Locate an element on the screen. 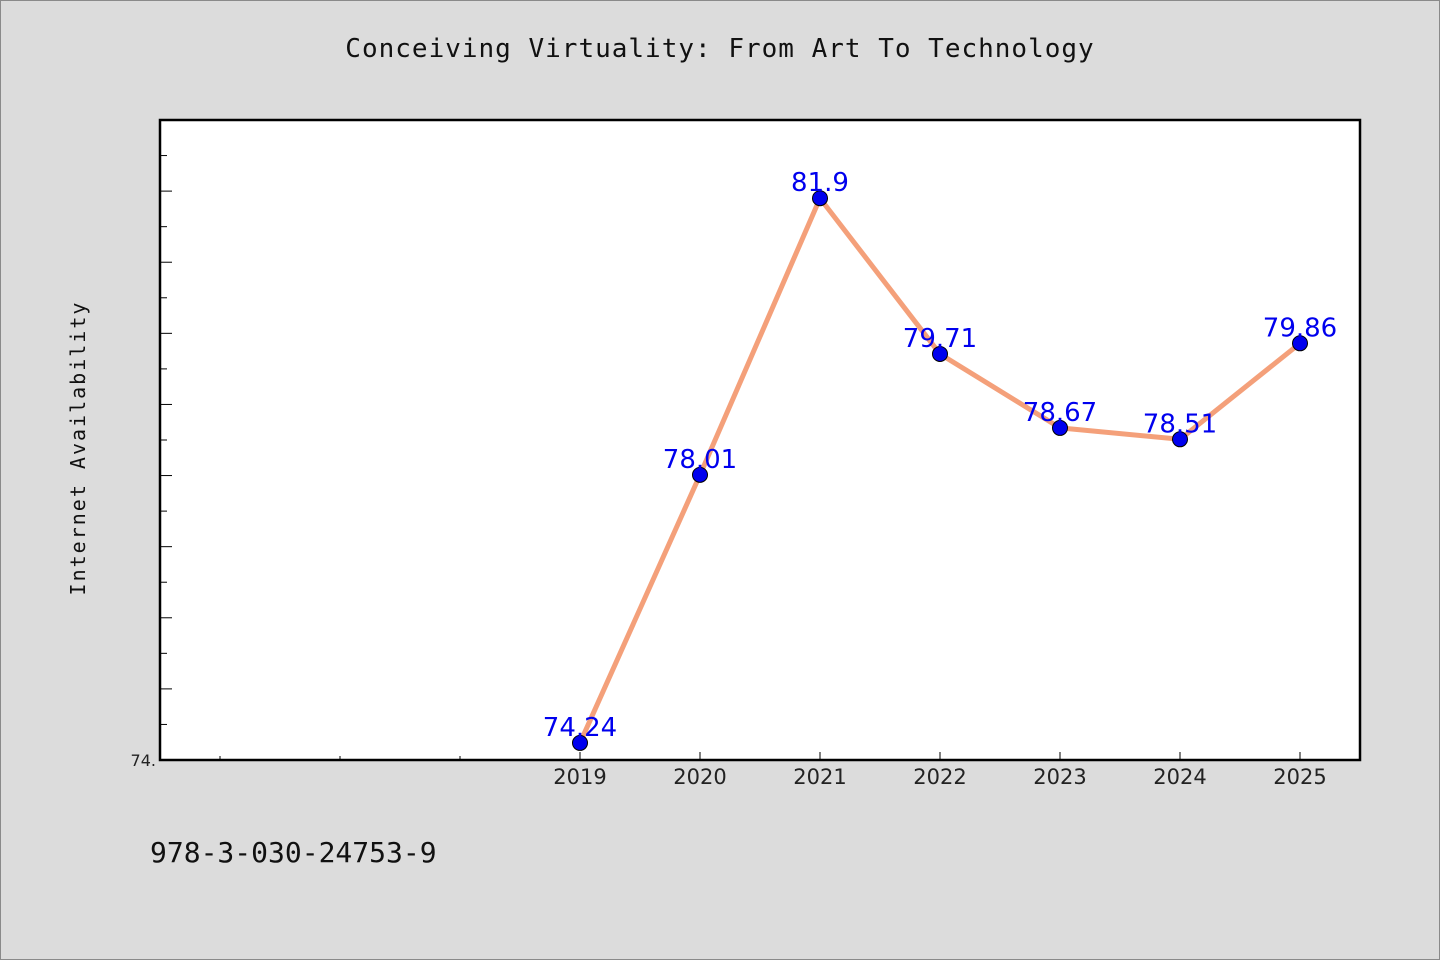  data-label: 78.51 is located at coordinates (1180, 424).